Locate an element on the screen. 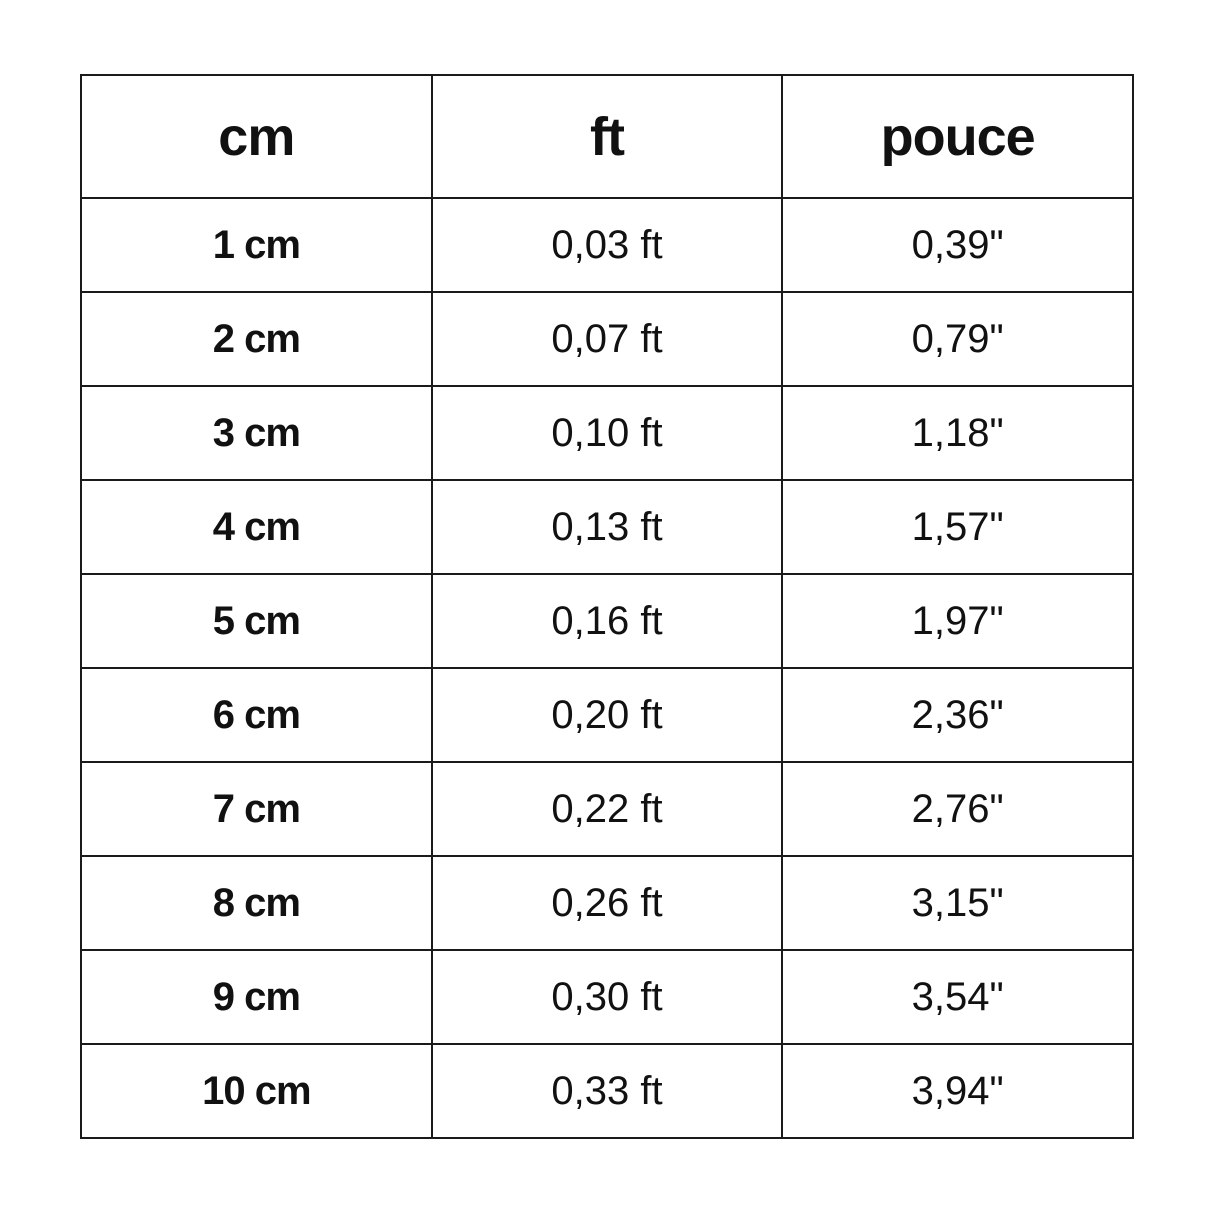 The height and width of the screenshot is (1214, 1214). cell-cm: 10 cm is located at coordinates (256, 1091).